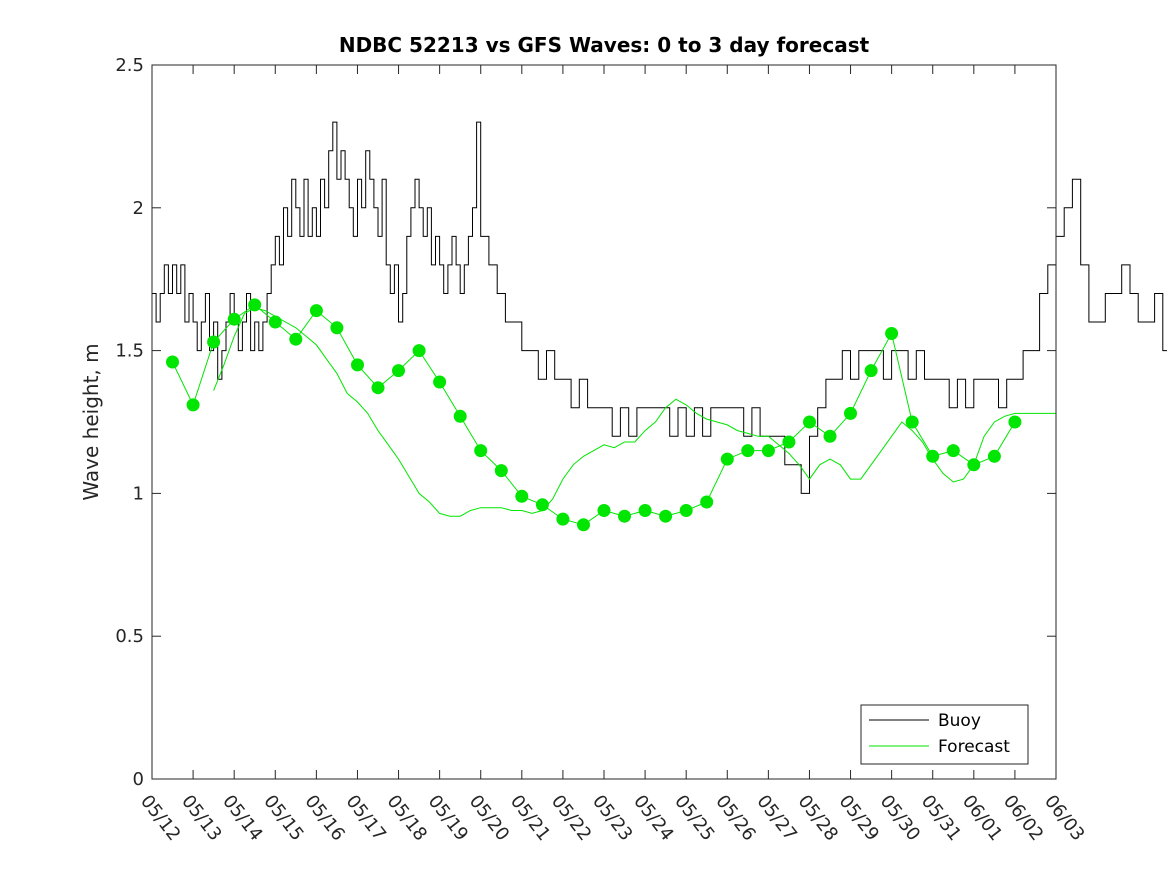 The image size is (1167, 875). I want to click on legend-label-buoy: Buoy, so click(959, 721).